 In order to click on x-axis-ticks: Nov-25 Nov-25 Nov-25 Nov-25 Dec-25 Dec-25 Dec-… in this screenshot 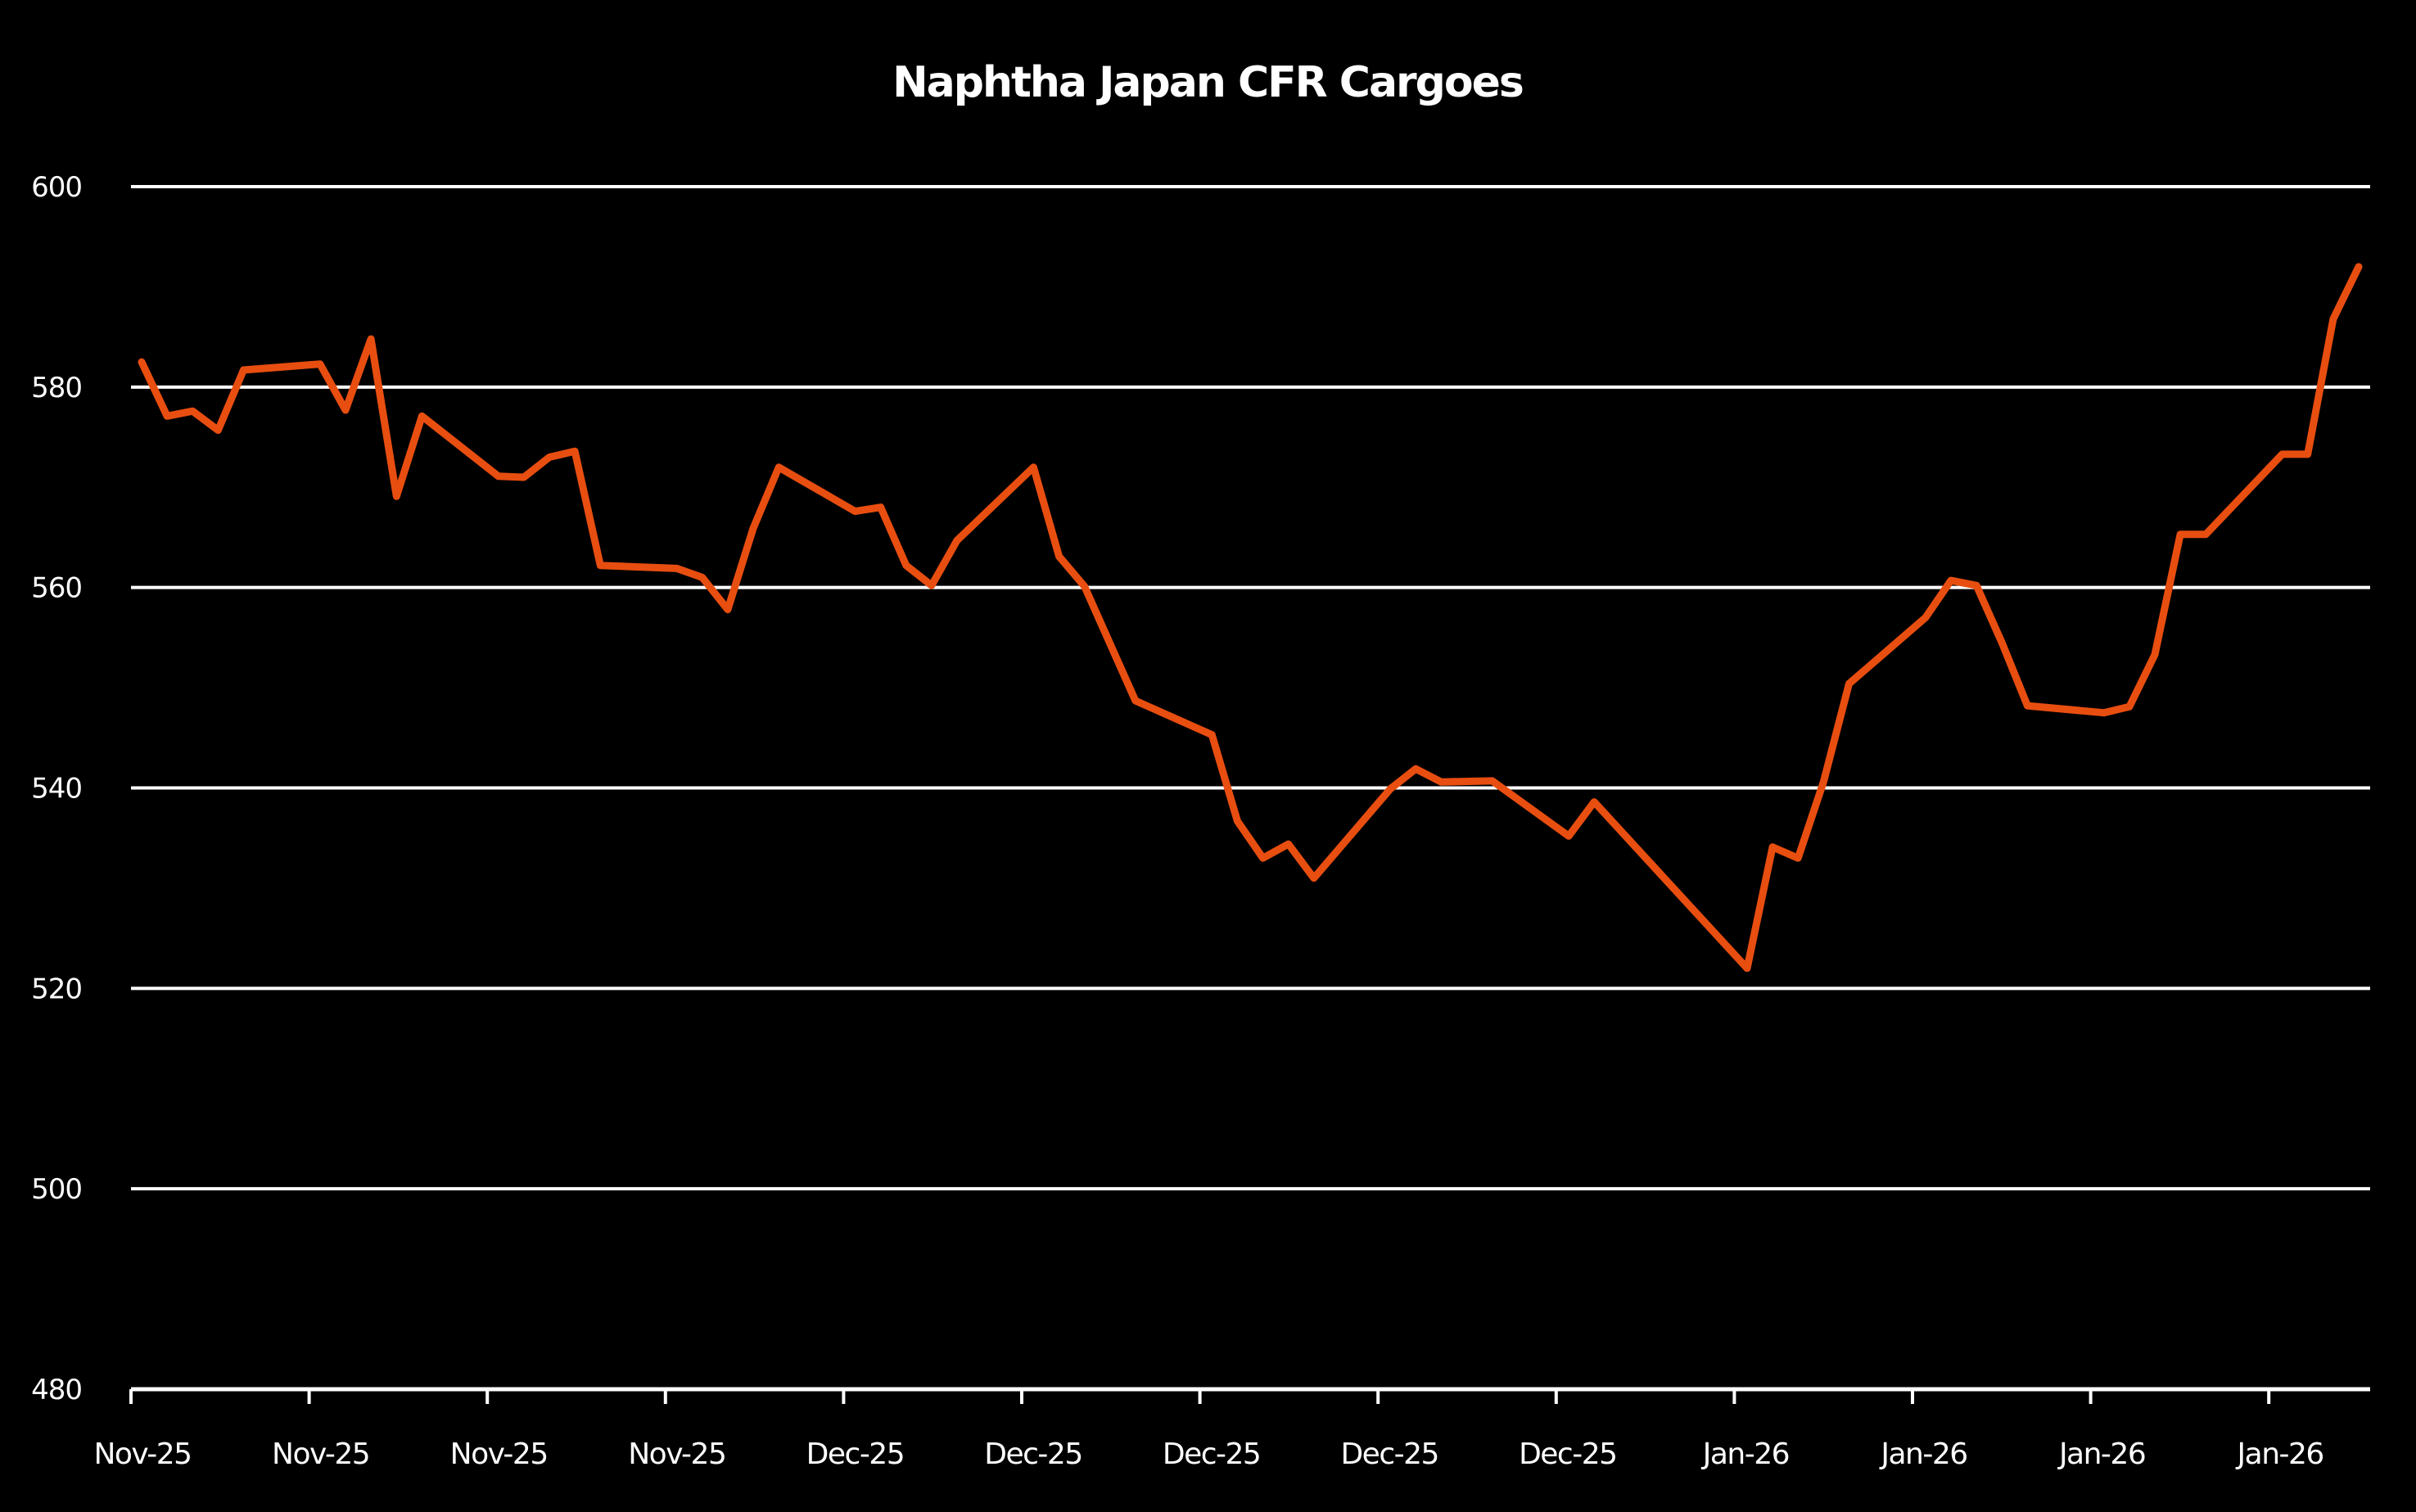, I will do `click(1208, 1430)`.